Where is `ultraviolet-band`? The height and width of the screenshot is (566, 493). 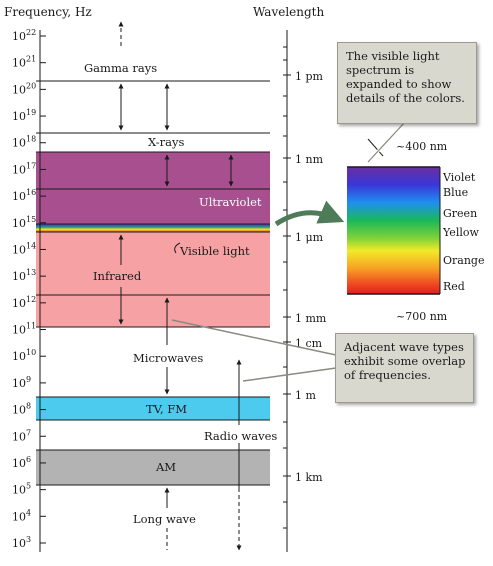 ultraviolet-band is located at coordinates (153, 188).